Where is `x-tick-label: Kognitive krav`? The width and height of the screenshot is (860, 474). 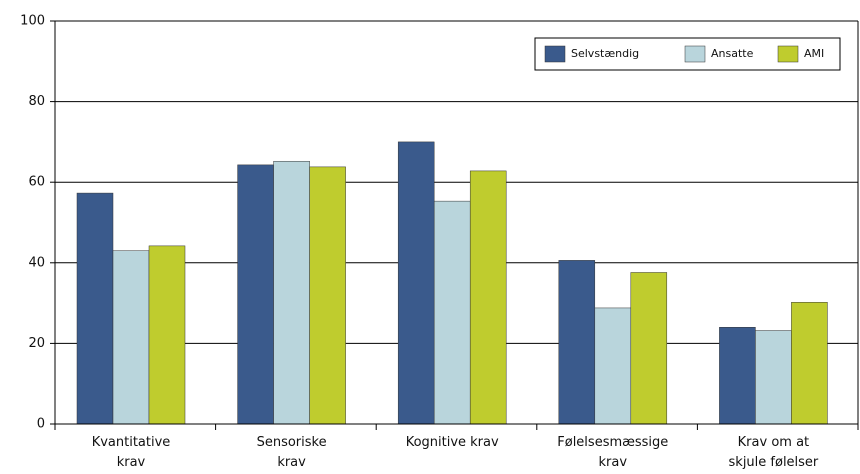 x-tick-label: Kognitive krav is located at coordinates (452, 442).